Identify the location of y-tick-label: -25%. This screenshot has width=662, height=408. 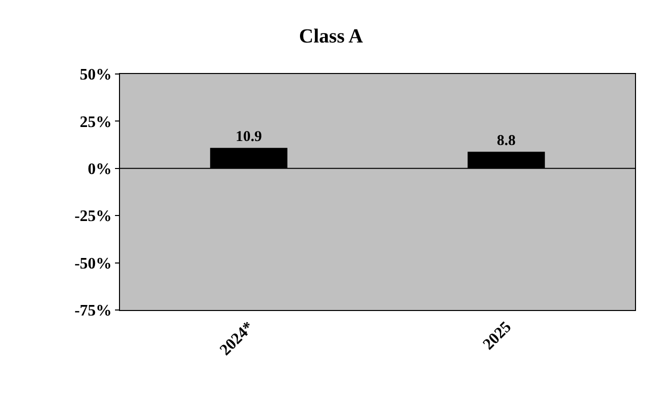
(93, 217).